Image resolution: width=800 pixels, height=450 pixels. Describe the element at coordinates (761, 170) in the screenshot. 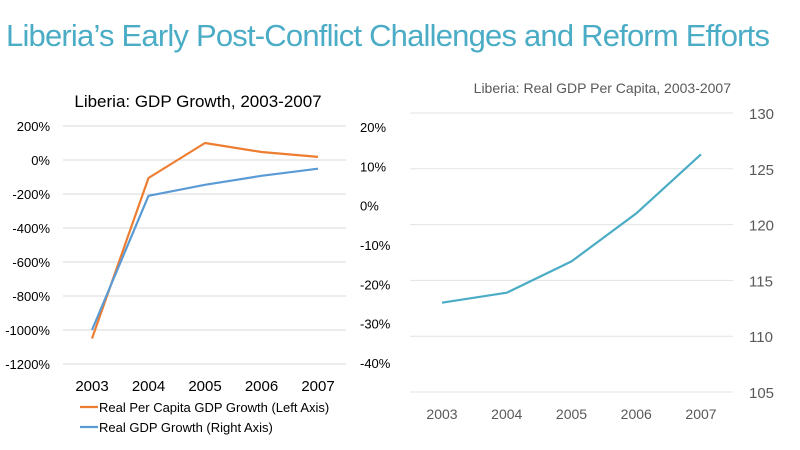

I see `right-axis-tick-label: 125` at that location.